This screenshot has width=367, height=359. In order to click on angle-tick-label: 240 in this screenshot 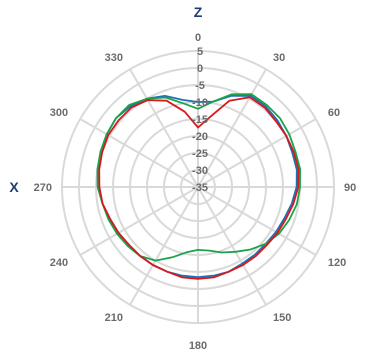, I will do `click(59, 263)`.